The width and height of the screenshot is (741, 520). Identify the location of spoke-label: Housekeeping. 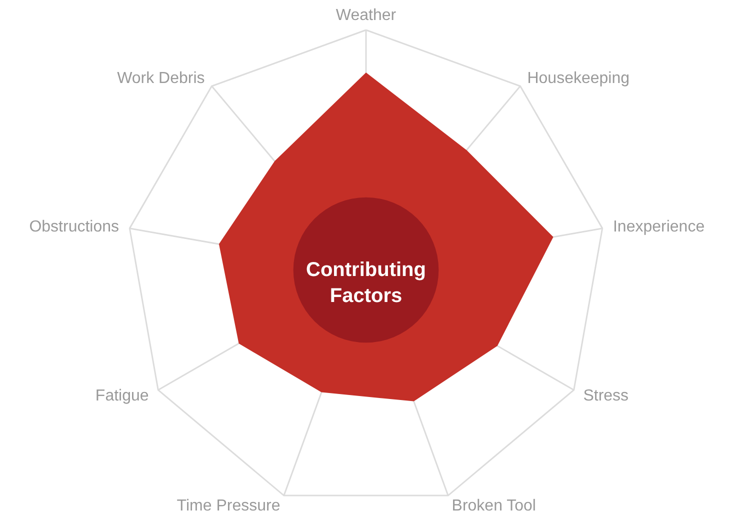
(578, 78).